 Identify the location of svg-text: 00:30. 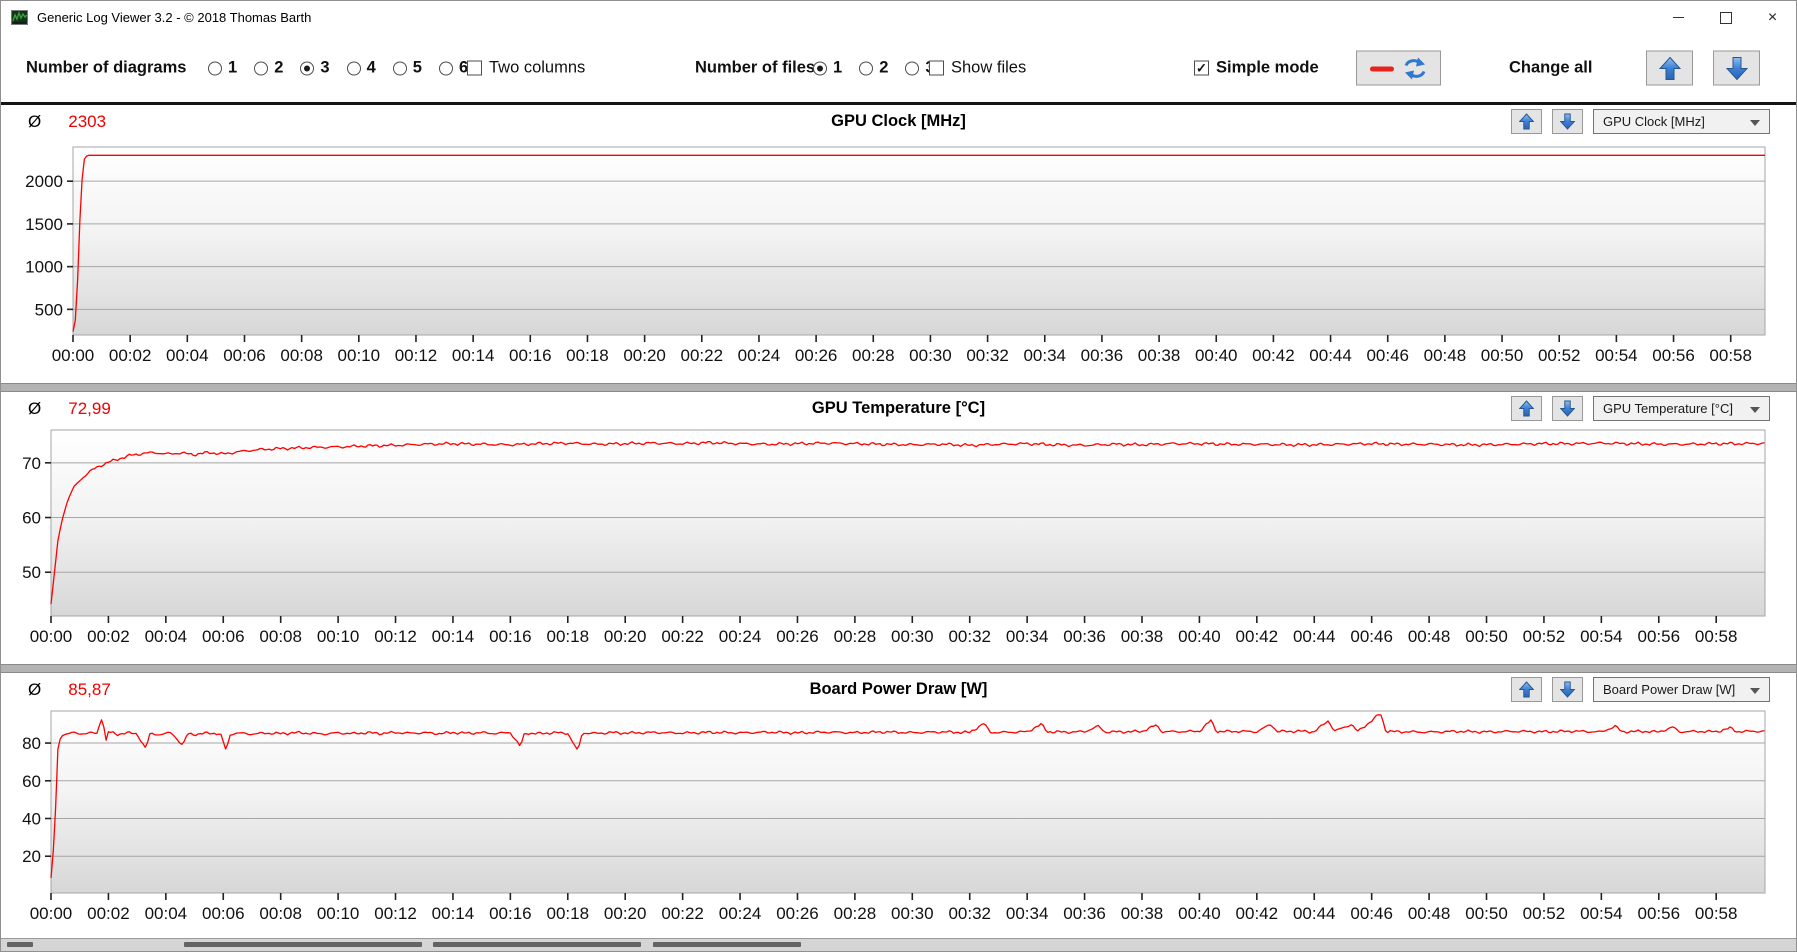
(912, 636).